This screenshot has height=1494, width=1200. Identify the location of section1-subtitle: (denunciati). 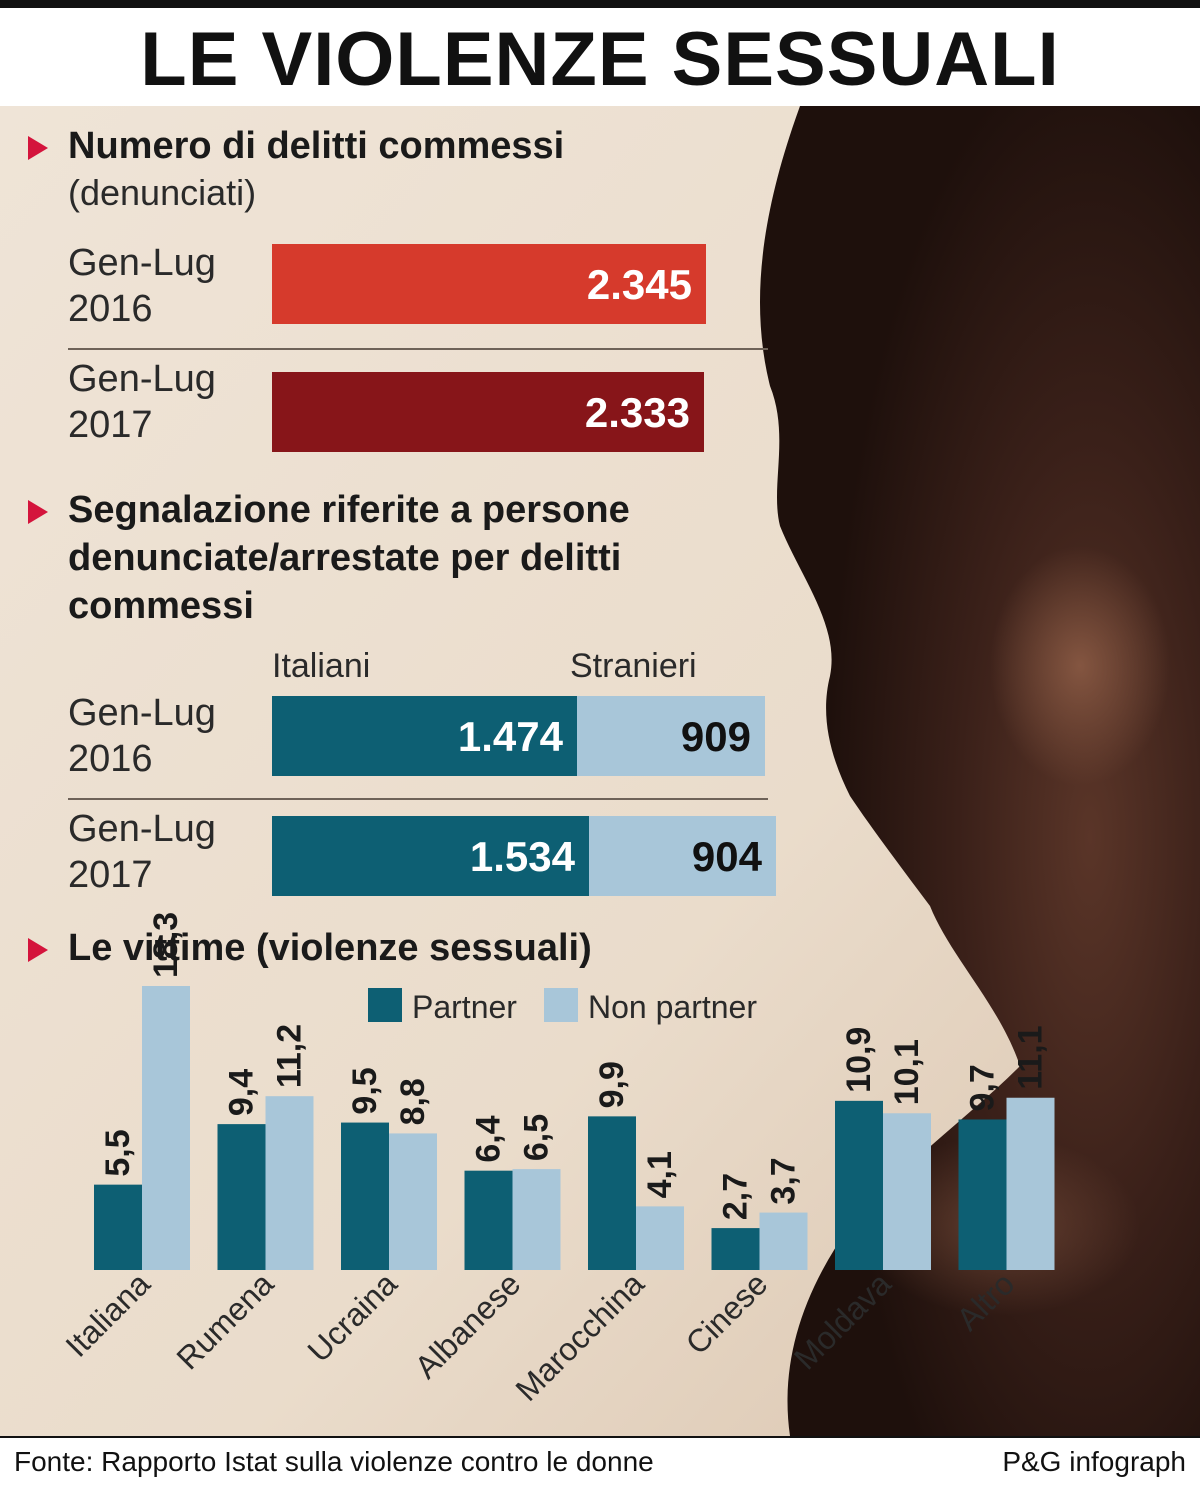
(162, 192).